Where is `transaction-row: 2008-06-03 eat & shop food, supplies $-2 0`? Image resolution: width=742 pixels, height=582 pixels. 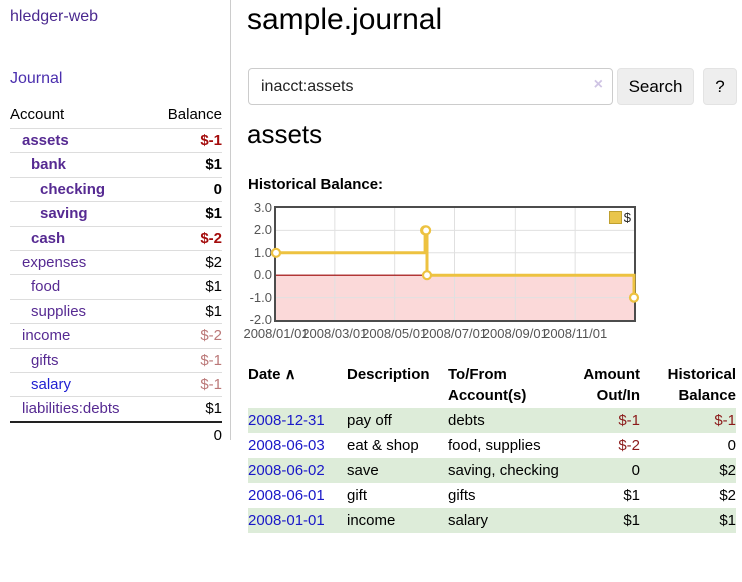
transaction-row: 2008-06-03 eat & shop food, supplies $-2 0 is located at coordinates (492, 445).